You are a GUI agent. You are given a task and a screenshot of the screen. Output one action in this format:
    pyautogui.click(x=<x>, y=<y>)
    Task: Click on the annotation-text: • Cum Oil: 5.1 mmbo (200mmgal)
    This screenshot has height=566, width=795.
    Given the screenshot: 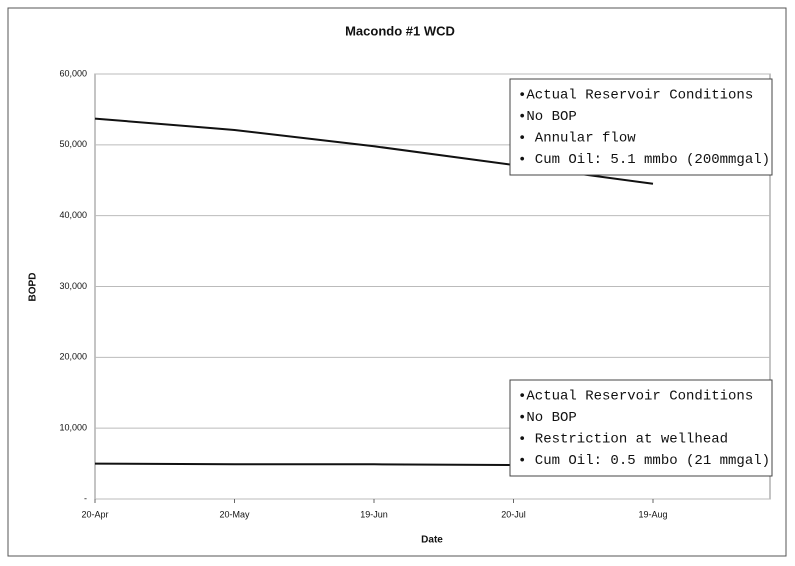 What is the action you would take?
    pyautogui.click(x=644, y=160)
    